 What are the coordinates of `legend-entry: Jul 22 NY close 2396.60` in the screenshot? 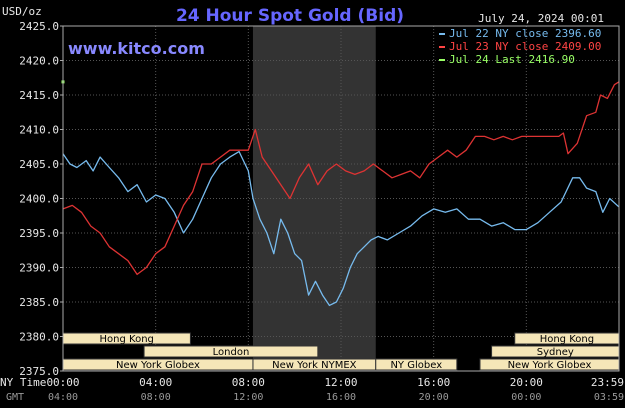 It's located at (525, 33).